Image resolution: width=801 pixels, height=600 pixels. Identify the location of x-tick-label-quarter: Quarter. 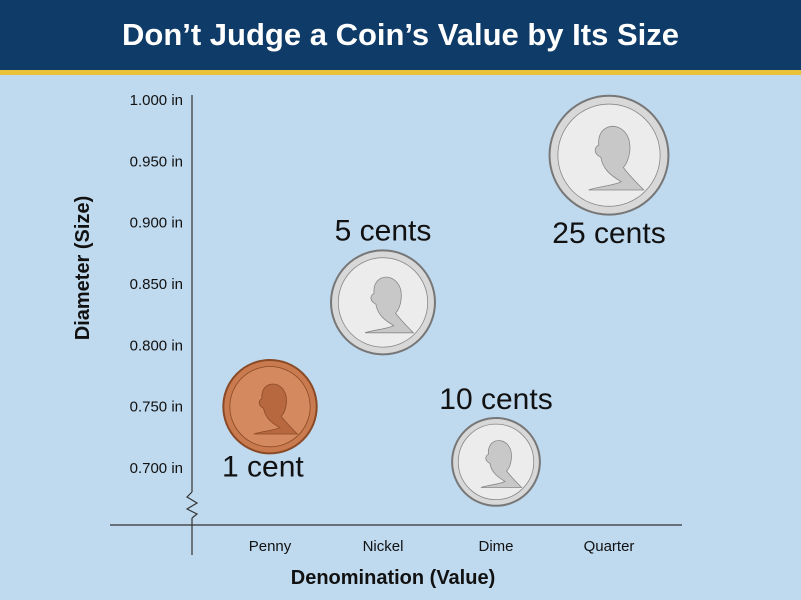
(609, 546).